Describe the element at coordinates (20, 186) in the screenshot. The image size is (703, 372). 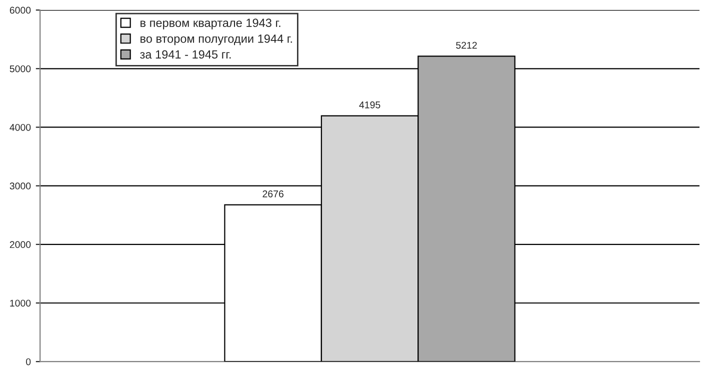
I see `y-tick-label: 3000` at that location.